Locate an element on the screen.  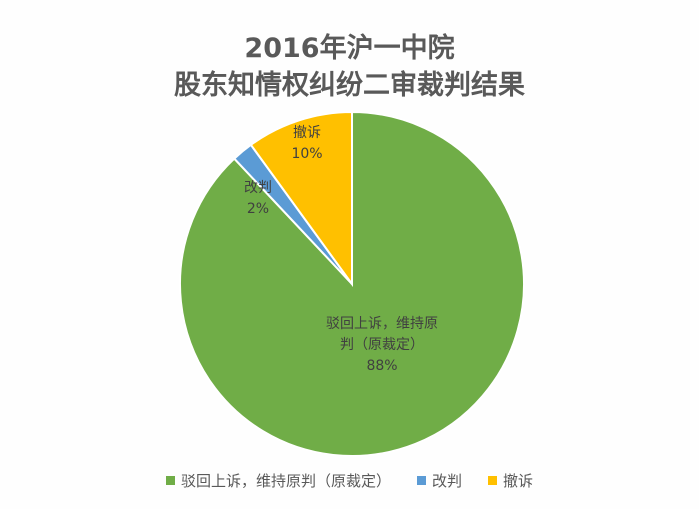
legend-item-withdrawn: 撤诉 is located at coordinates (510, 480).